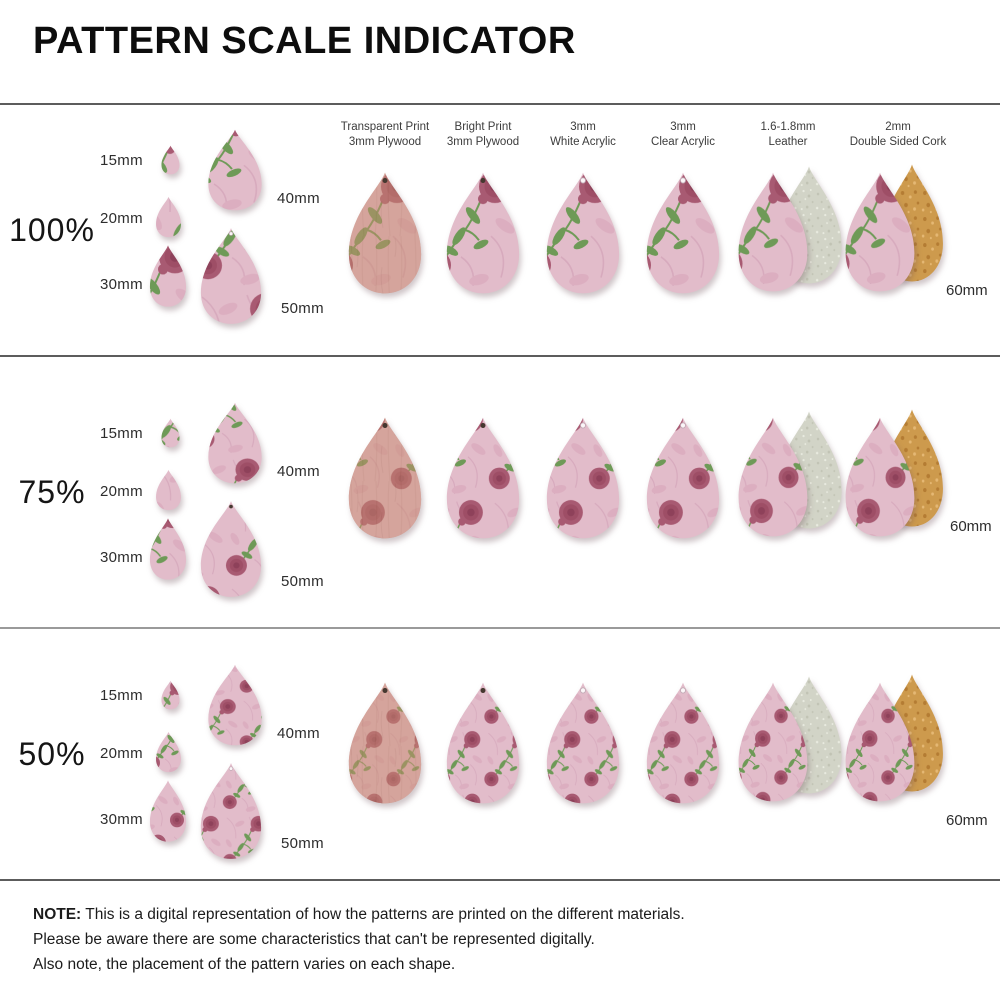 The width and height of the screenshot is (1000, 1000). I want to click on scale-label: 50%, so click(52, 753).